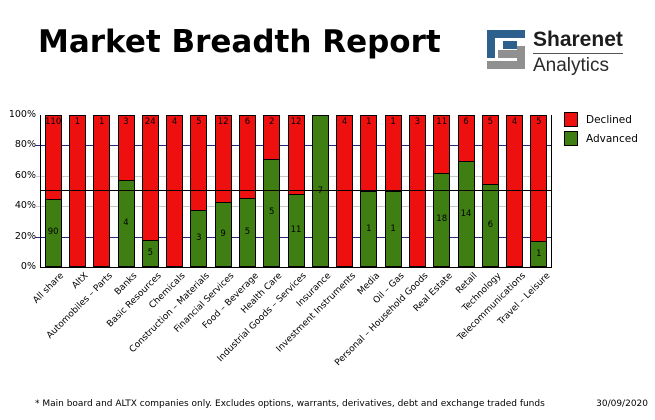 The width and height of the screenshot is (655, 420). I want to click on bar-real-estate: 11 18, so click(442, 191).